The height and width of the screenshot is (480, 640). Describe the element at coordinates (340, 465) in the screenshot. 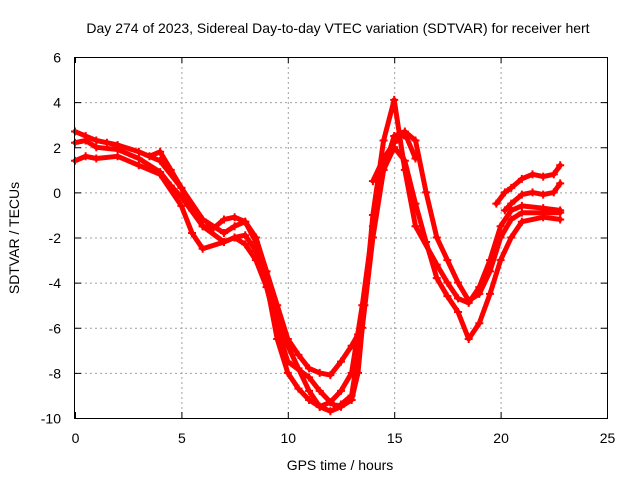

I see `x-axis-title: GPS time / hours` at that location.